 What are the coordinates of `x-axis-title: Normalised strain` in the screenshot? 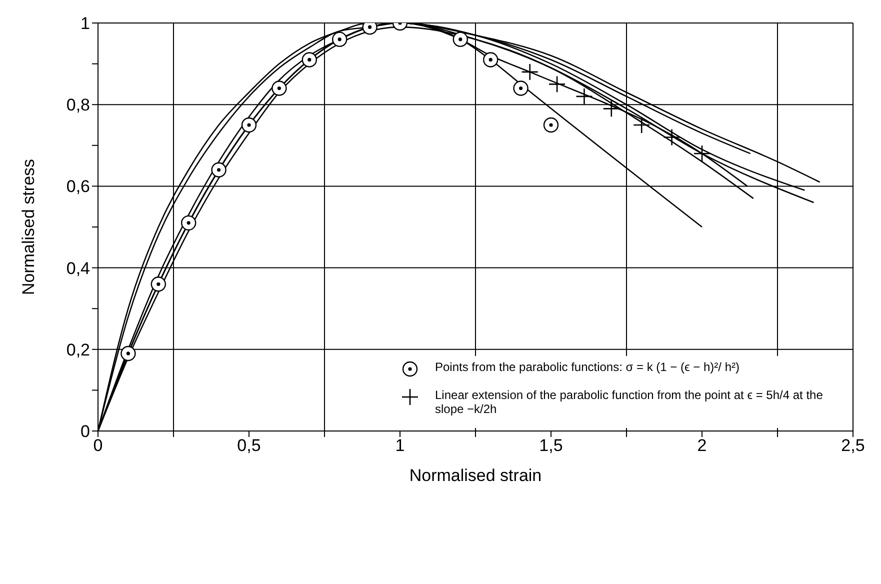 It's located at (475, 475).